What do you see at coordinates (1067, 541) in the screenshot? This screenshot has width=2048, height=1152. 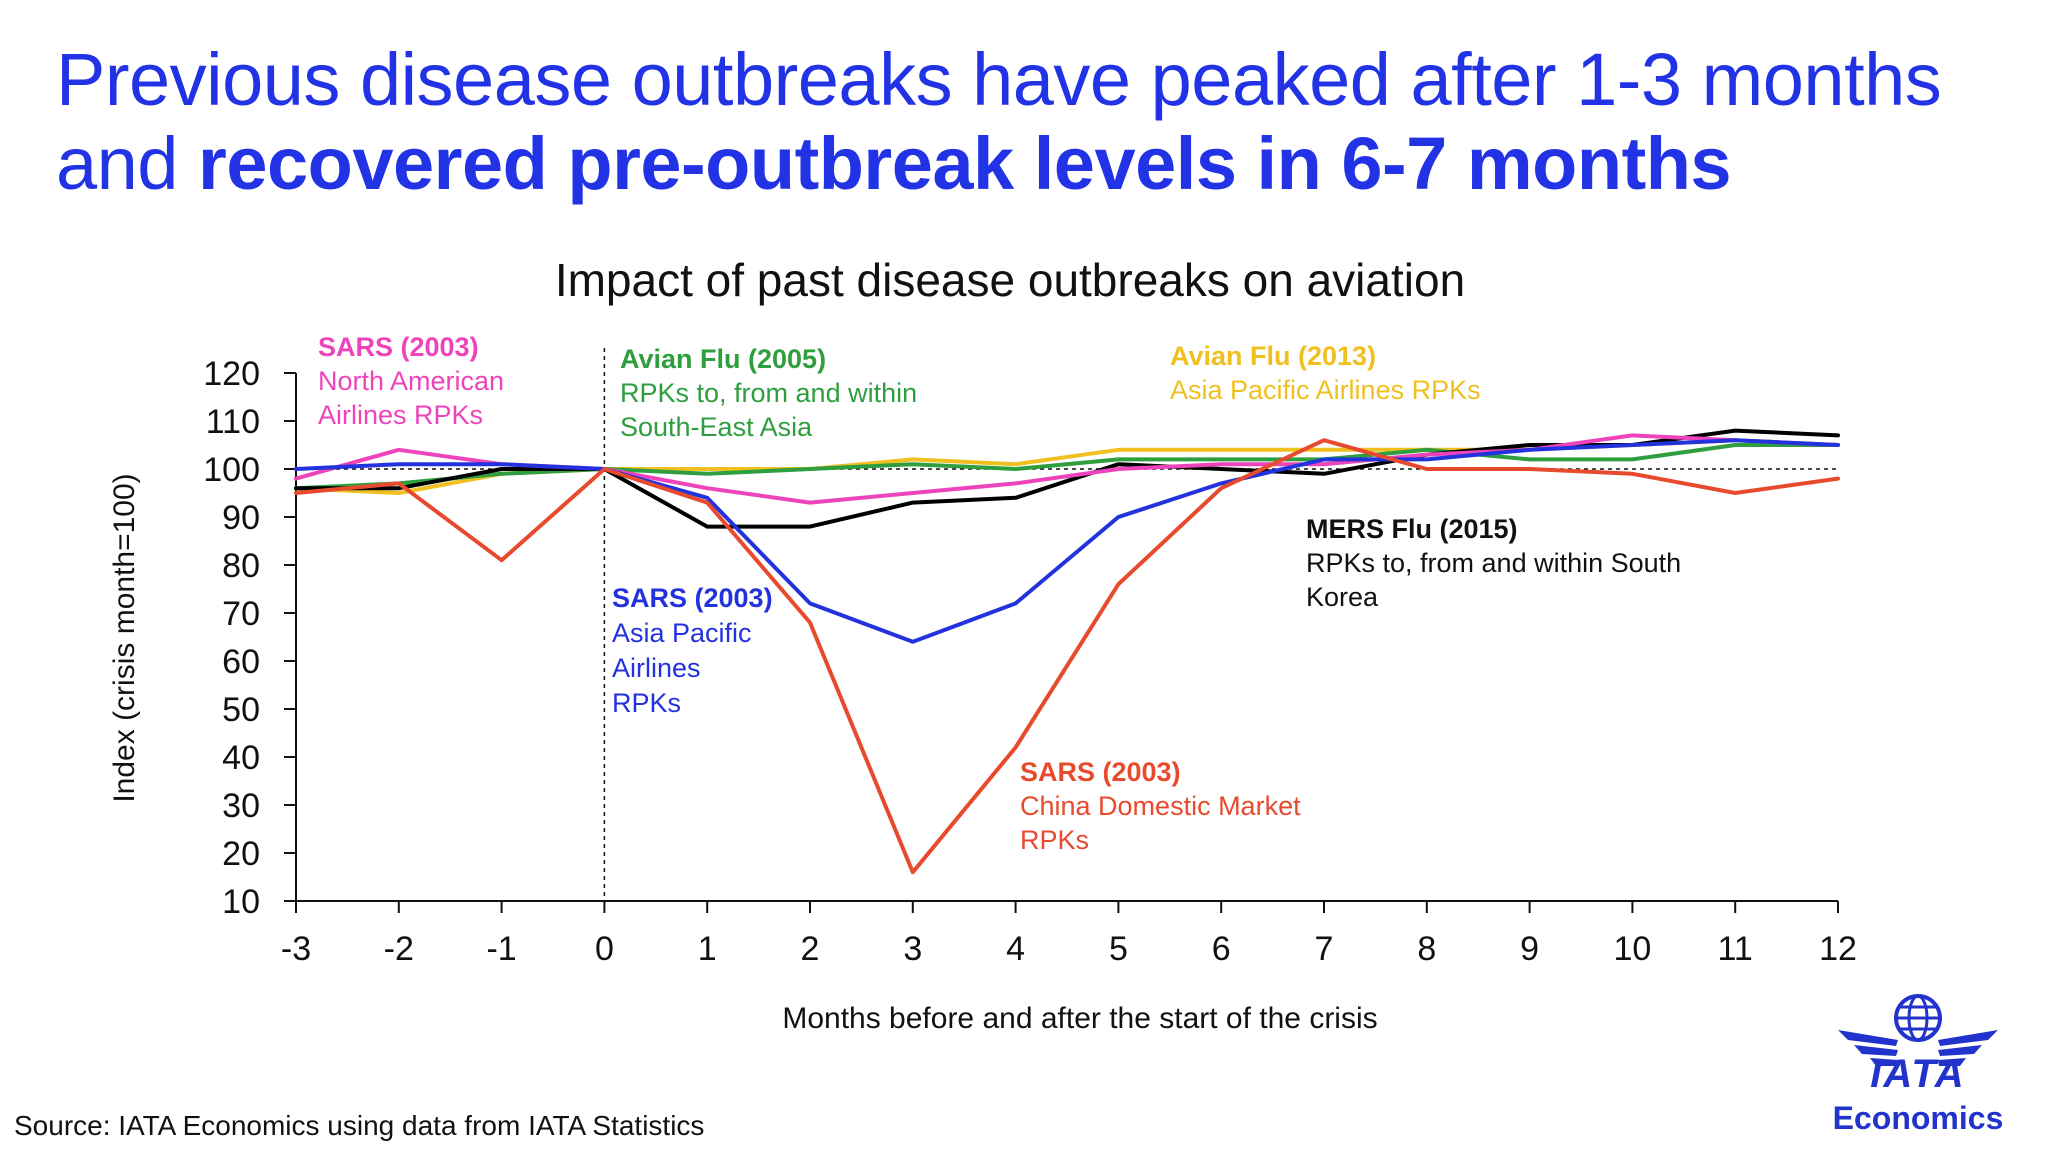 I see `series-line-sars_ap` at bounding box center [1067, 541].